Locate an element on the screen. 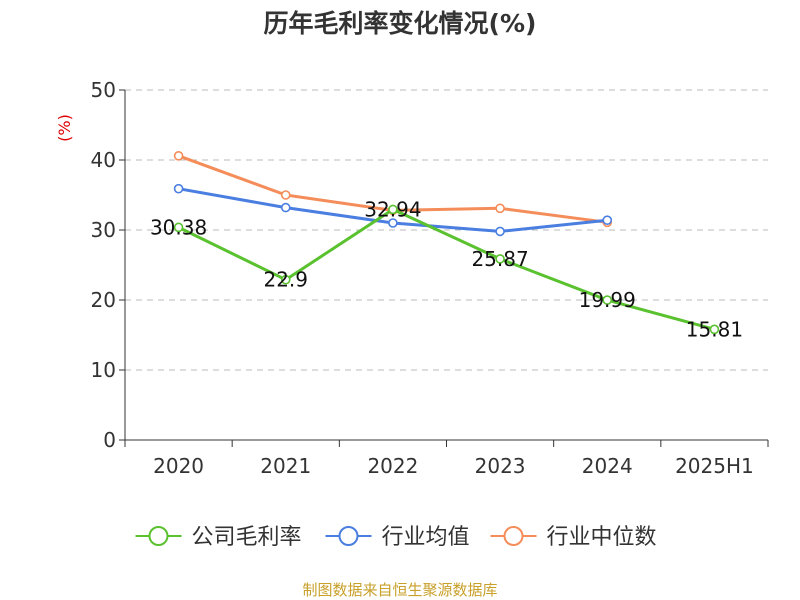 The height and width of the screenshot is (600, 800). x-tick-label: 2020 is located at coordinates (178, 466).